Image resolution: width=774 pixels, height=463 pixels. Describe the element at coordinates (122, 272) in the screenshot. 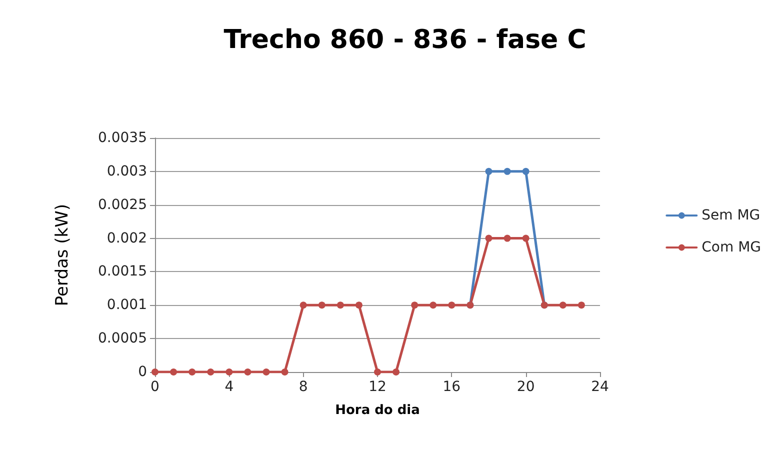

I see `y-tick-label: 0.0015` at that location.